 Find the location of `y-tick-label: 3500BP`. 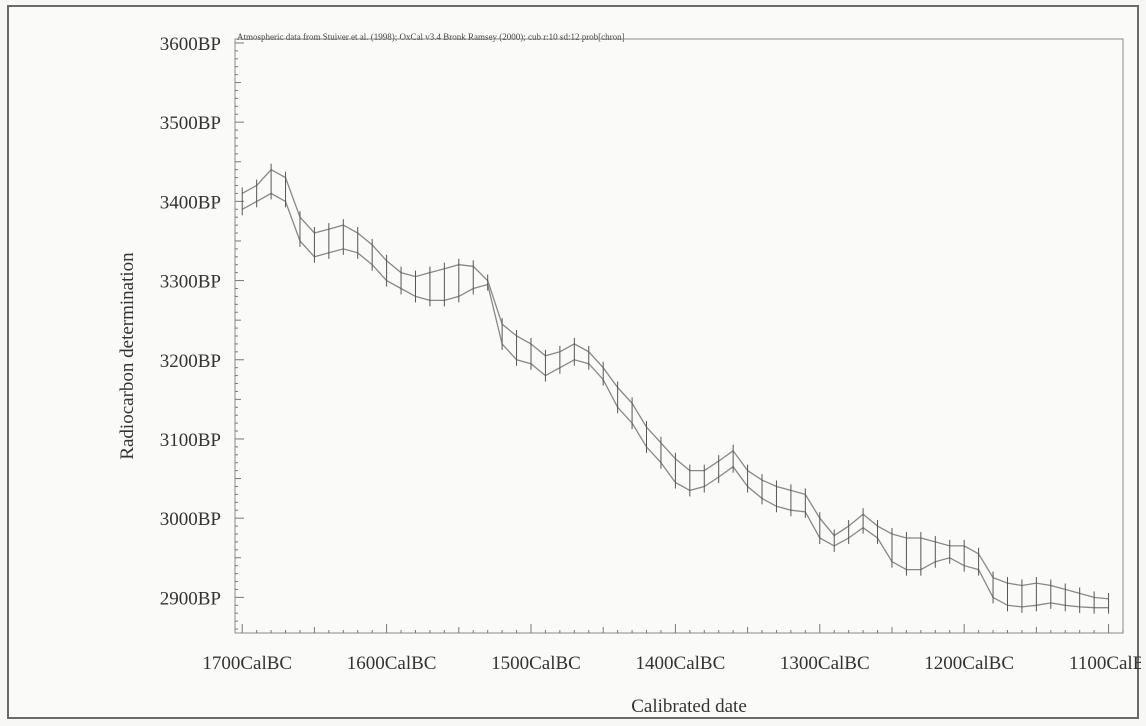

y-tick-label: 3500BP is located at coordinates (190, 123).